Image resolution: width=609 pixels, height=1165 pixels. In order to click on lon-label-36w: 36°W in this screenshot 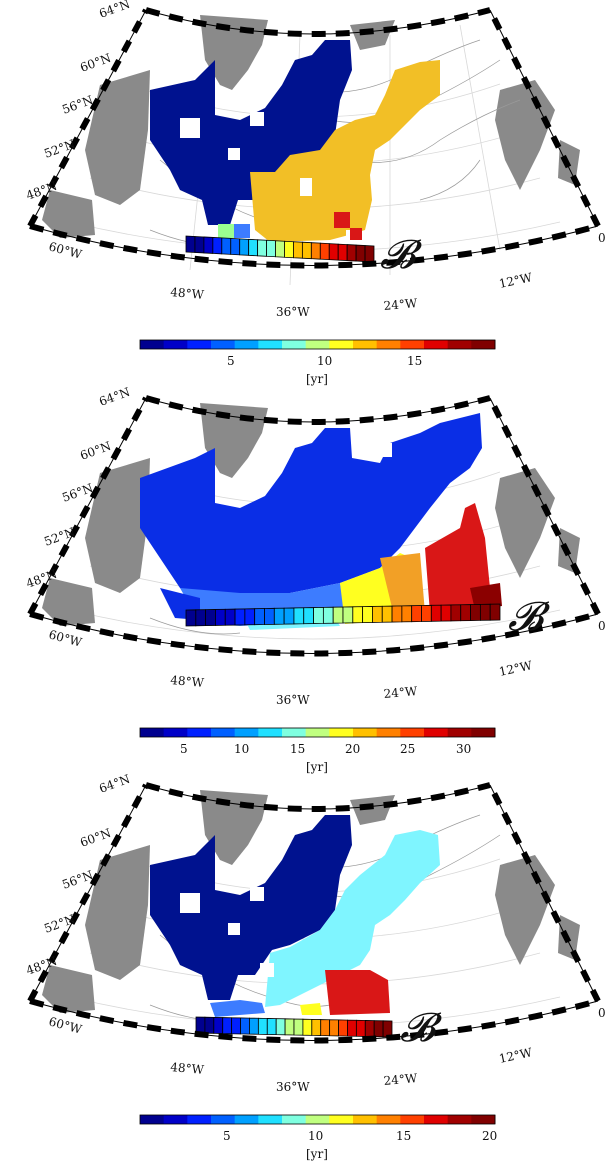, I will do `click(293, 700)`.